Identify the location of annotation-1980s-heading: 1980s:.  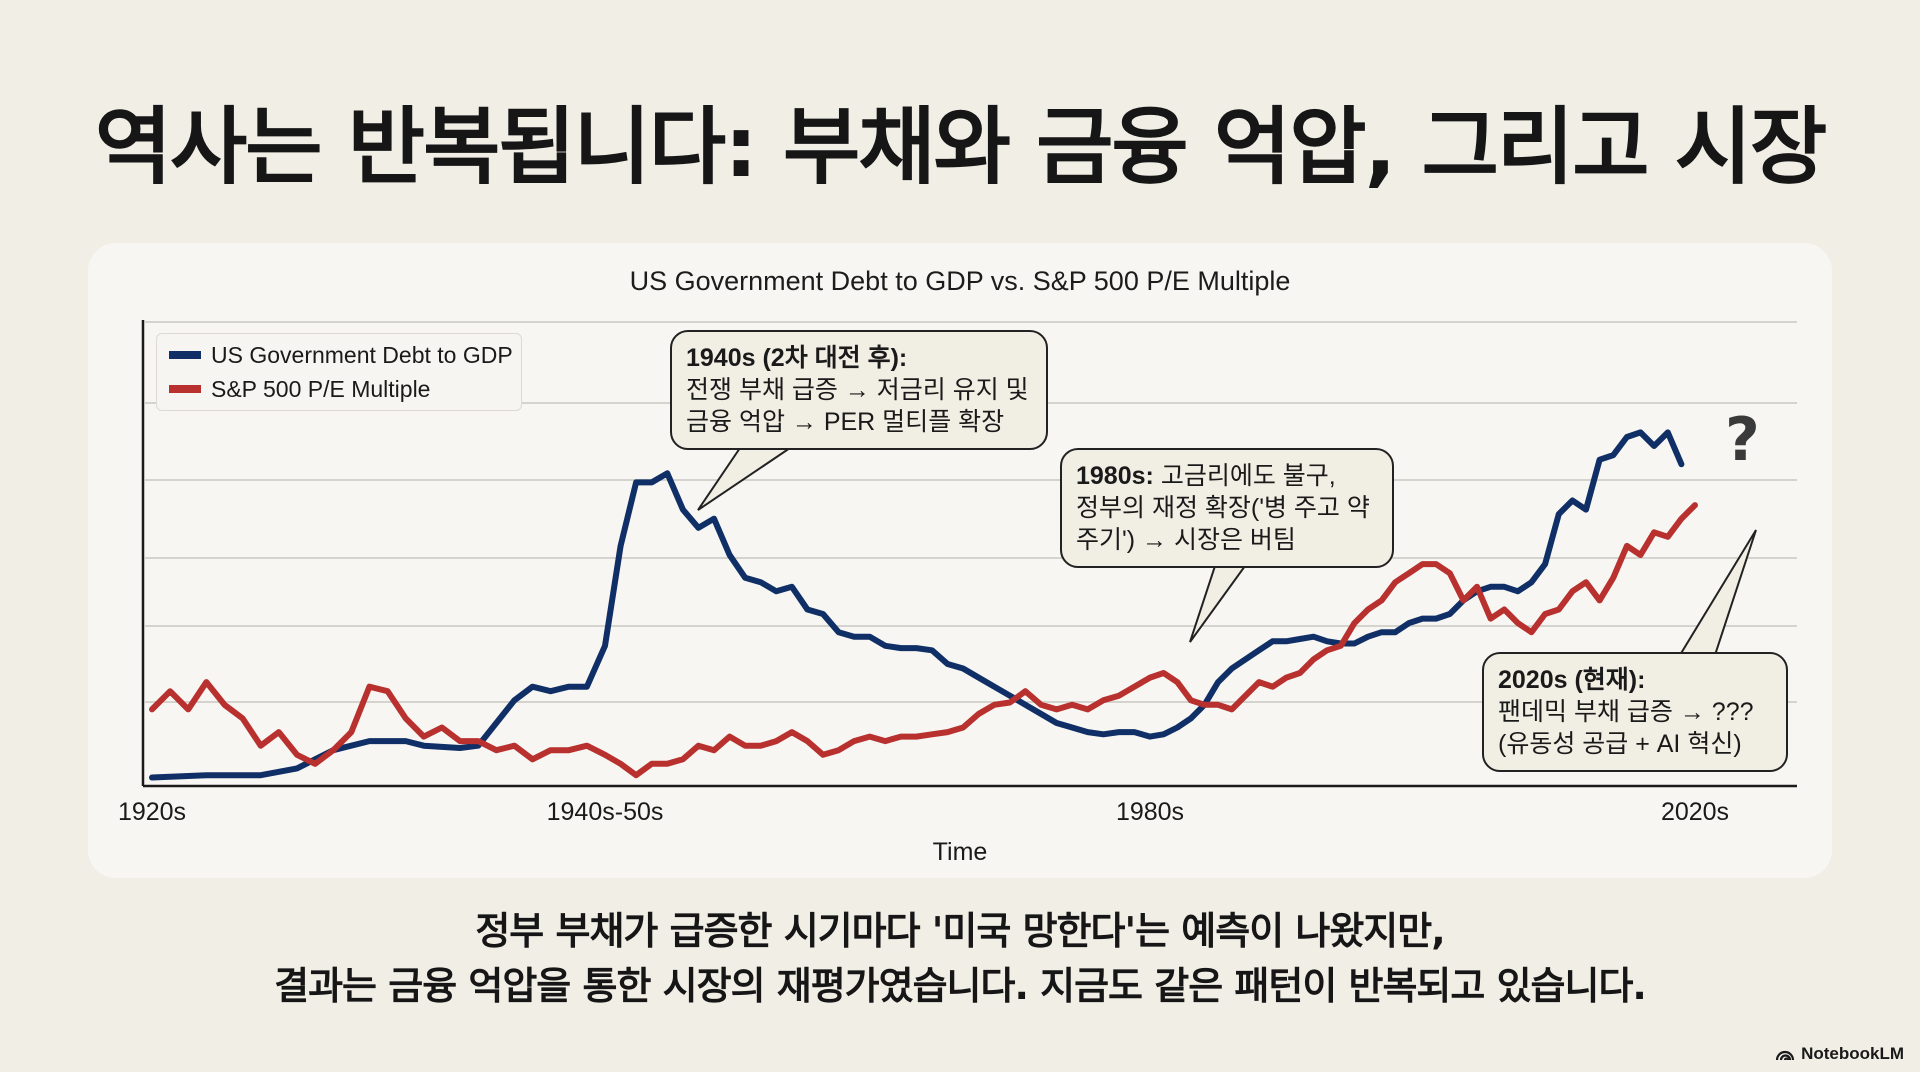
(1115, 476).